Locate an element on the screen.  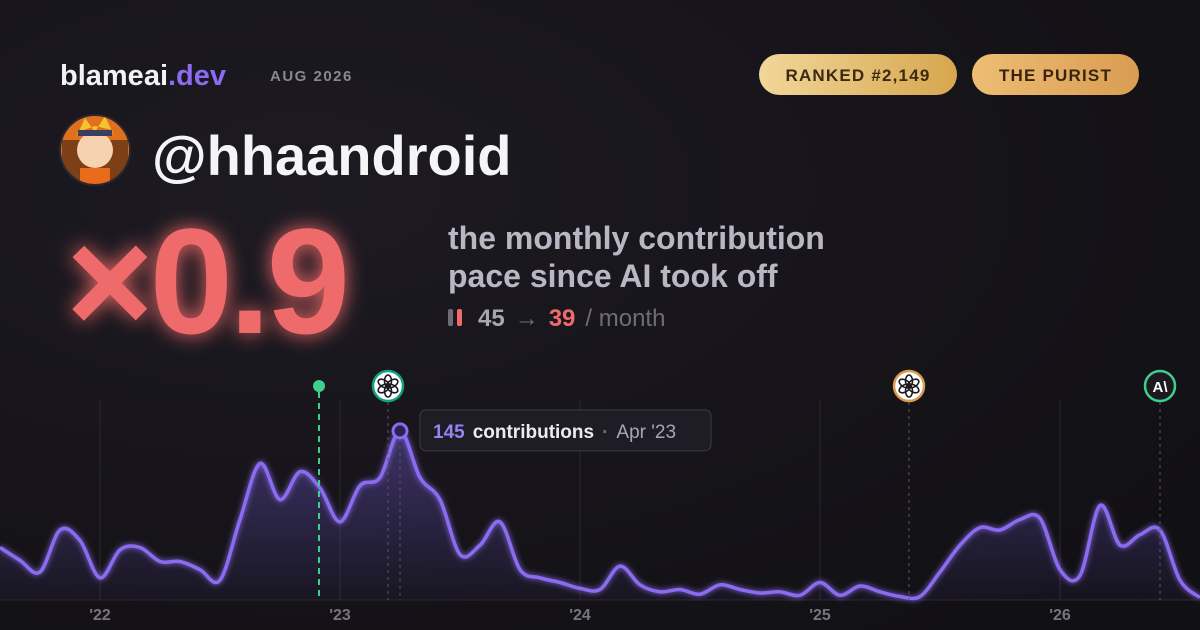
x-tick-label: '23 is located at coordinates (340, 615).